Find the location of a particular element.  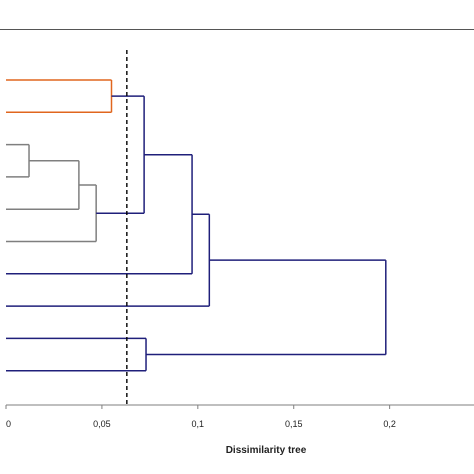

x-tick-label: 0 is located at coordinates (8, 424).